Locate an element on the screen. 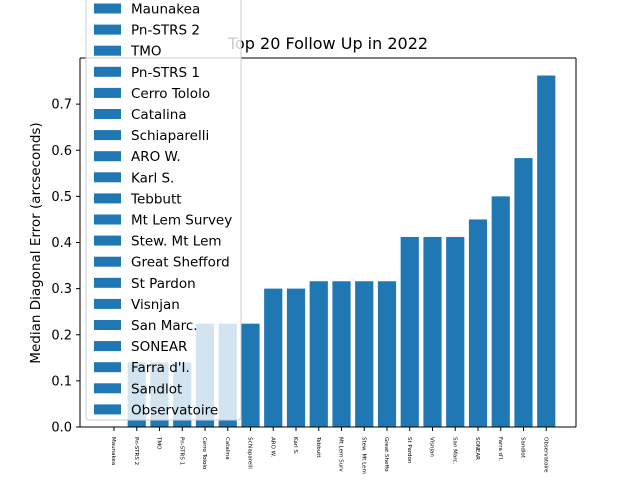 This screenshot has width=640, height=480. legend-label: Observatoire is located at coordinates (174, 410).